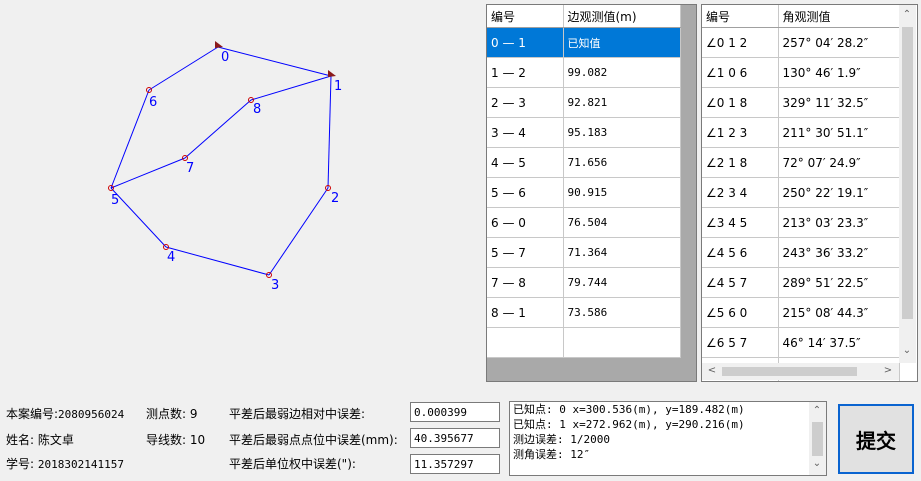 This screenshot has height=481, width=921. I want to click on angle-id-cell: ∠1 2 3, so click(740, 132).